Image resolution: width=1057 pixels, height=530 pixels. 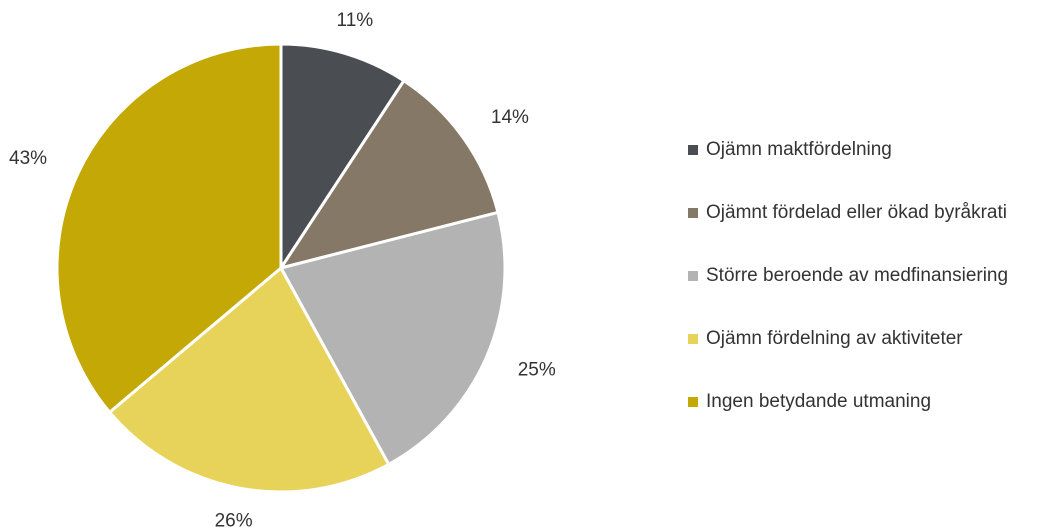 I want to click on data-label: 25%, so click(x=537, y=370).